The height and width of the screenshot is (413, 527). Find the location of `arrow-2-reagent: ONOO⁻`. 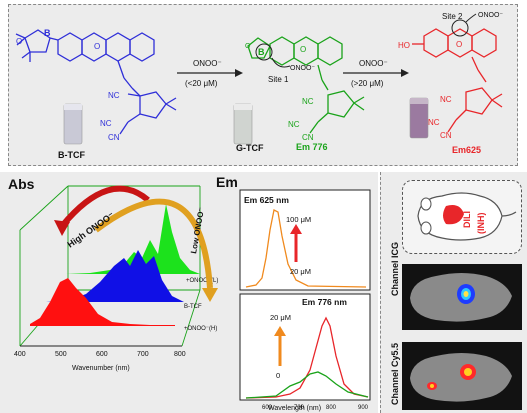

arrow-2-reagent: ONOO⁻ is located at coordinates (373, 63).